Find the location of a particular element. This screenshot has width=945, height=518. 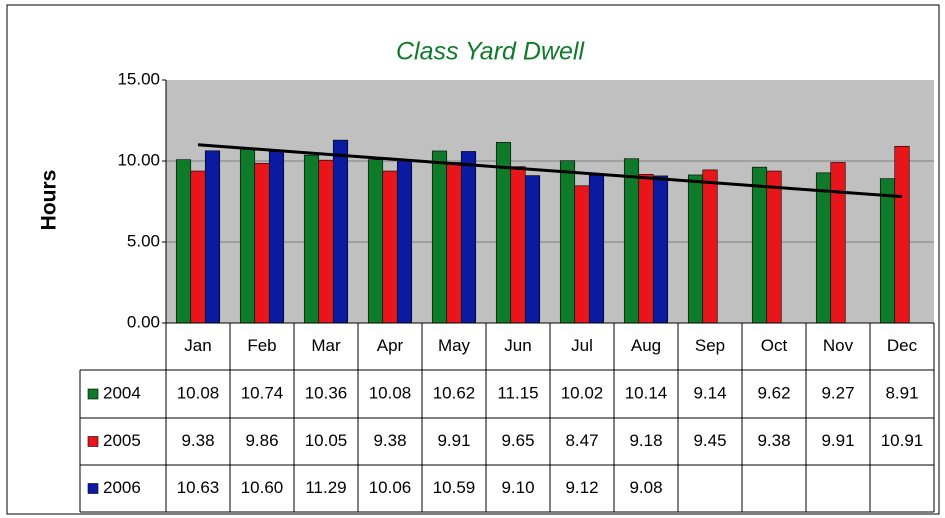

table-value: 10.02 is located at coordinates (582, 392).